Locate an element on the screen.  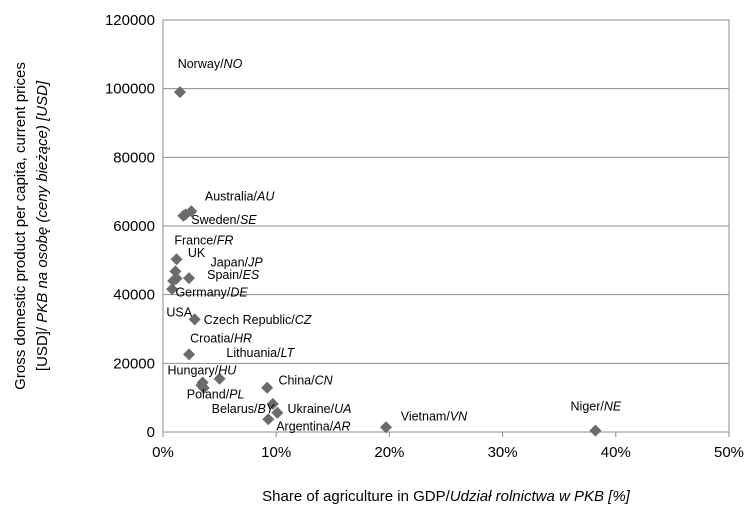
point-label-name: Australia/ is located at coordinates (231, 196).